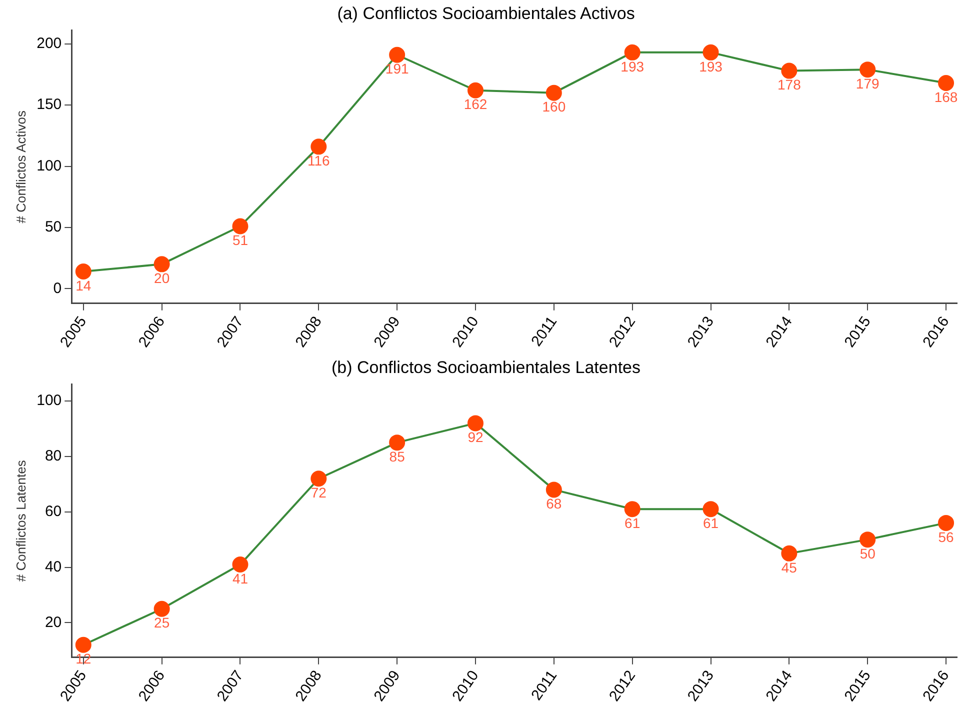  What do you see at coordinates (84, 285) in the screenshot?
I see `data-label: 14` at bounding box center [84, 285].